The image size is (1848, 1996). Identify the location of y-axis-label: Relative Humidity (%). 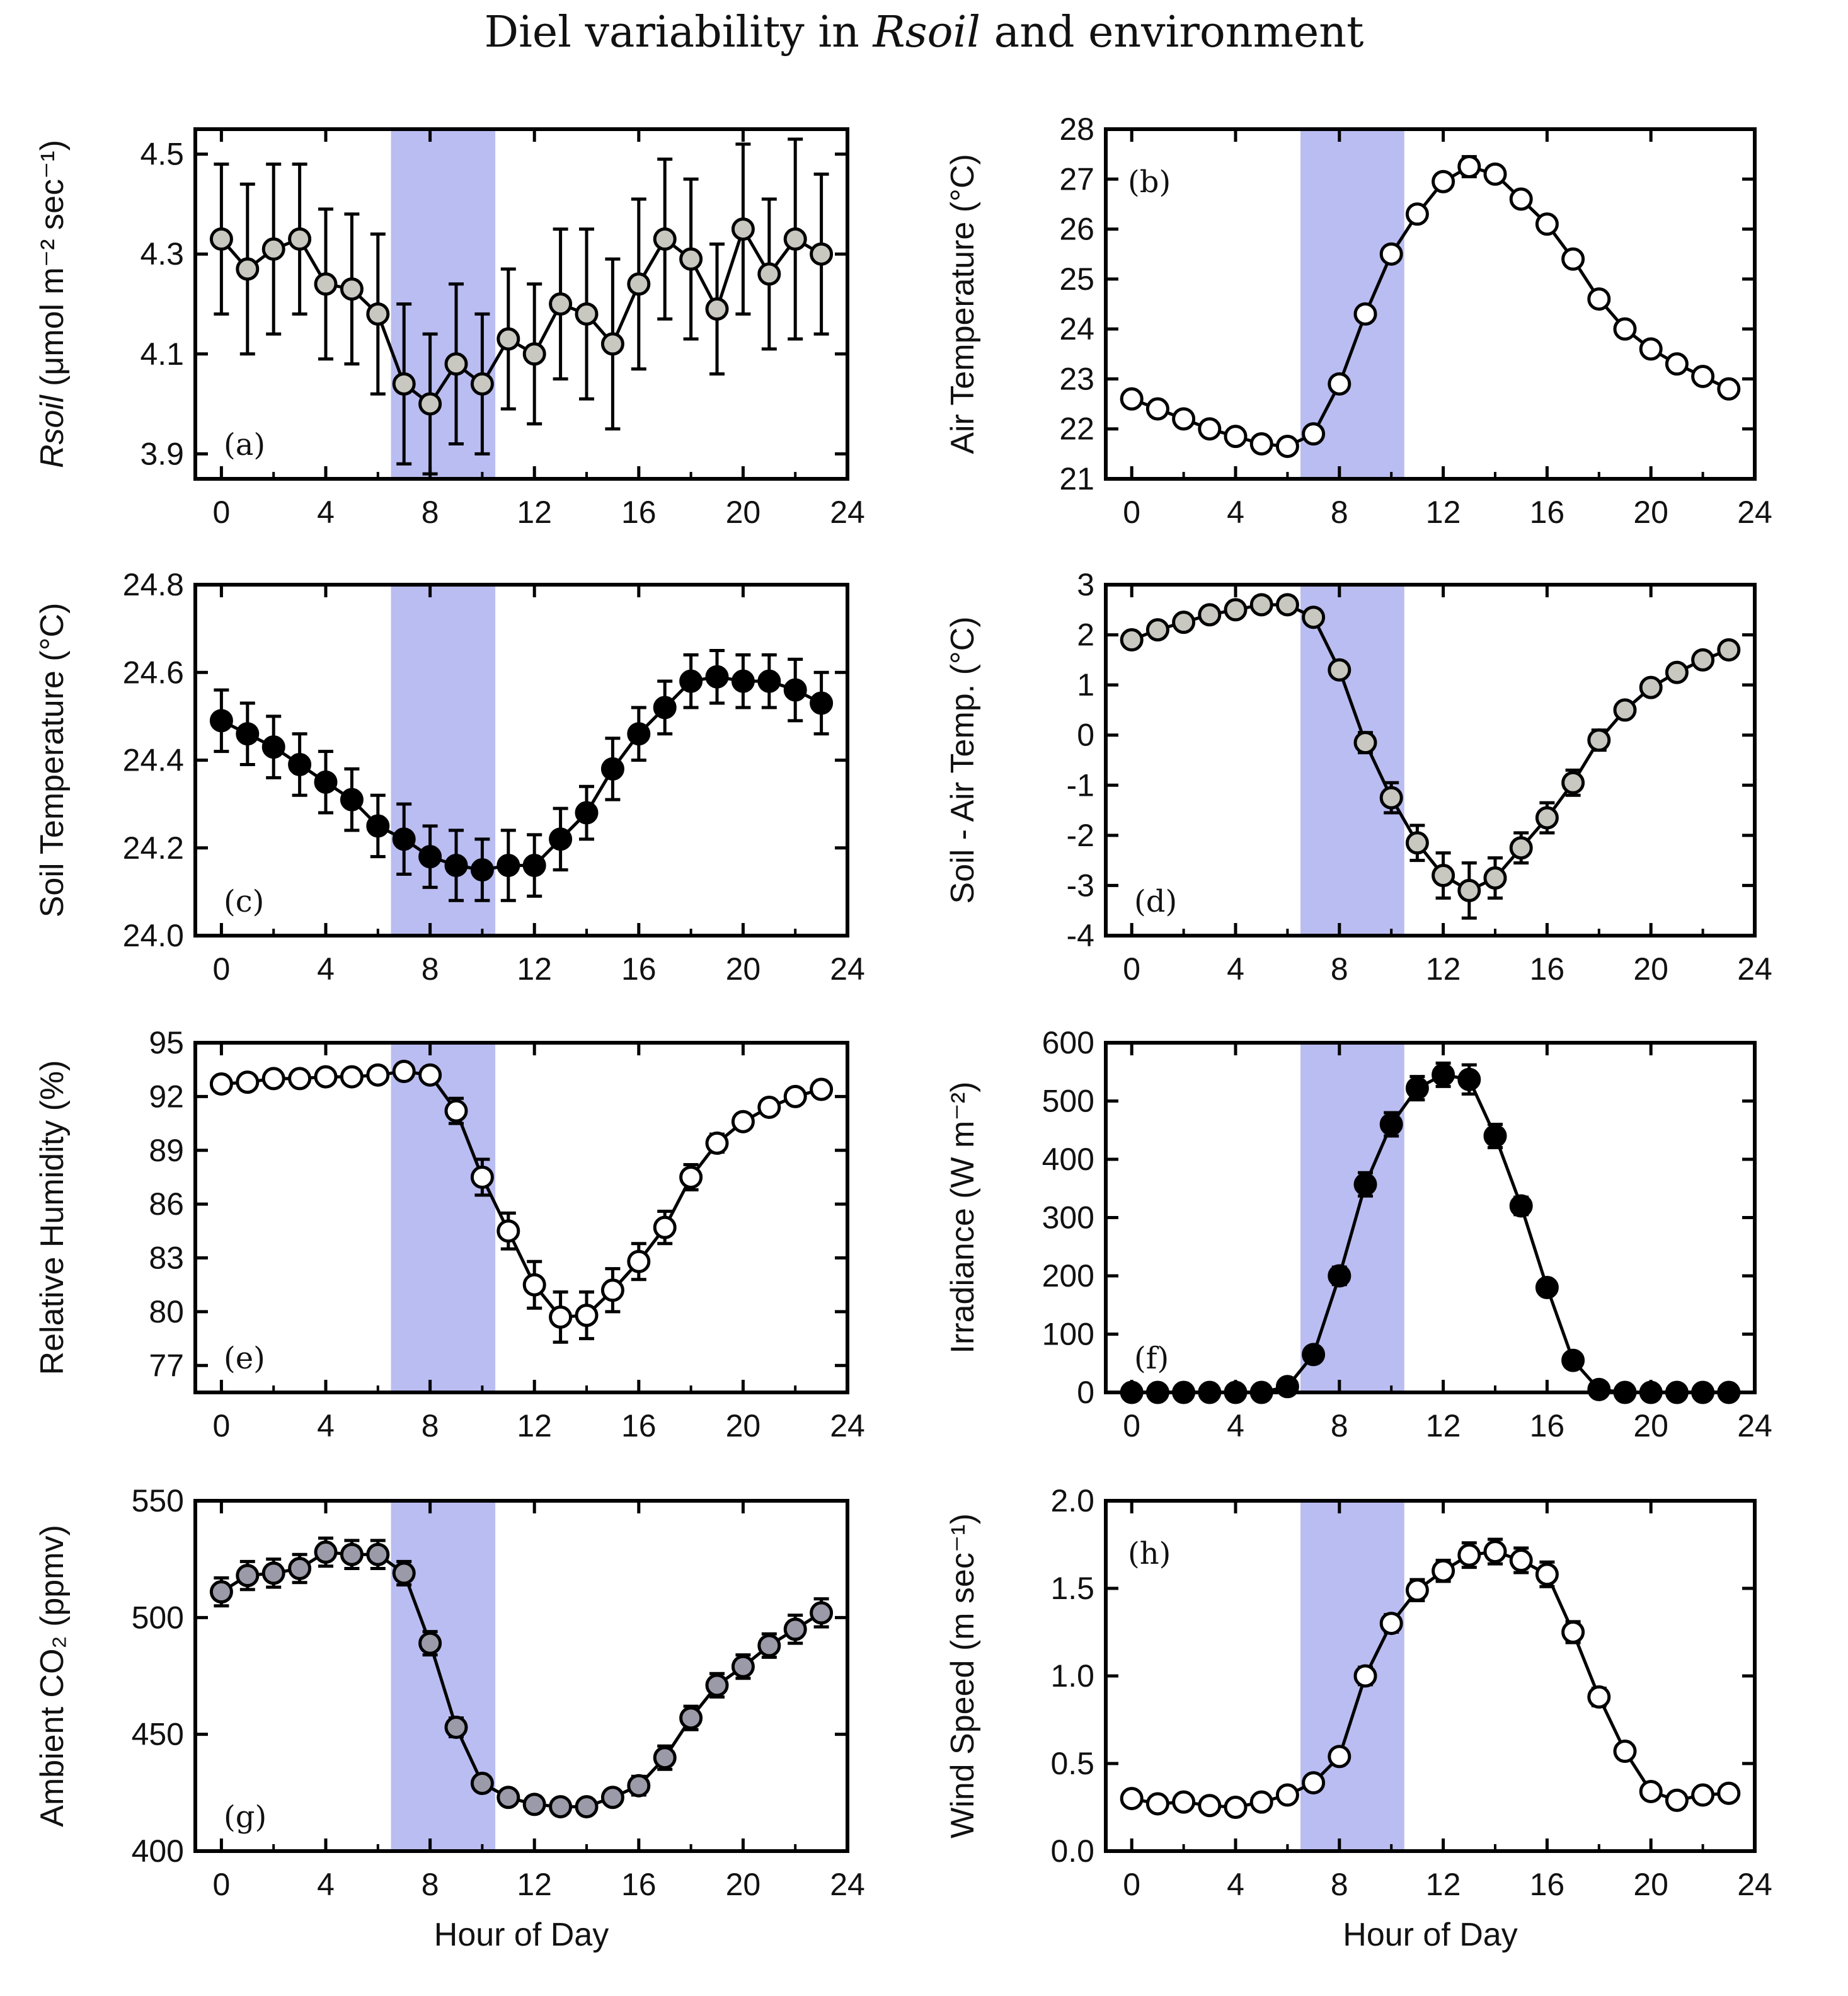
(52, 1217).